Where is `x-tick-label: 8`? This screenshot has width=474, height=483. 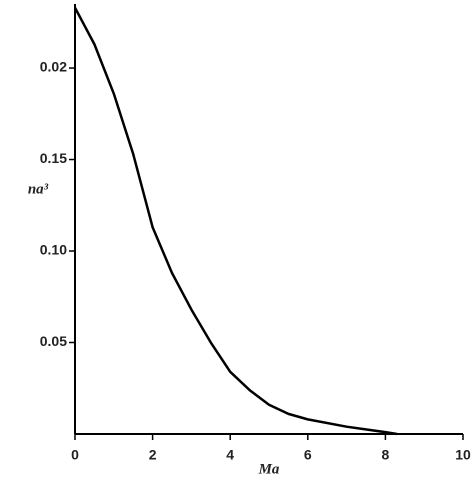
x-tick-label: 8 is located at coordinates (386, 455).